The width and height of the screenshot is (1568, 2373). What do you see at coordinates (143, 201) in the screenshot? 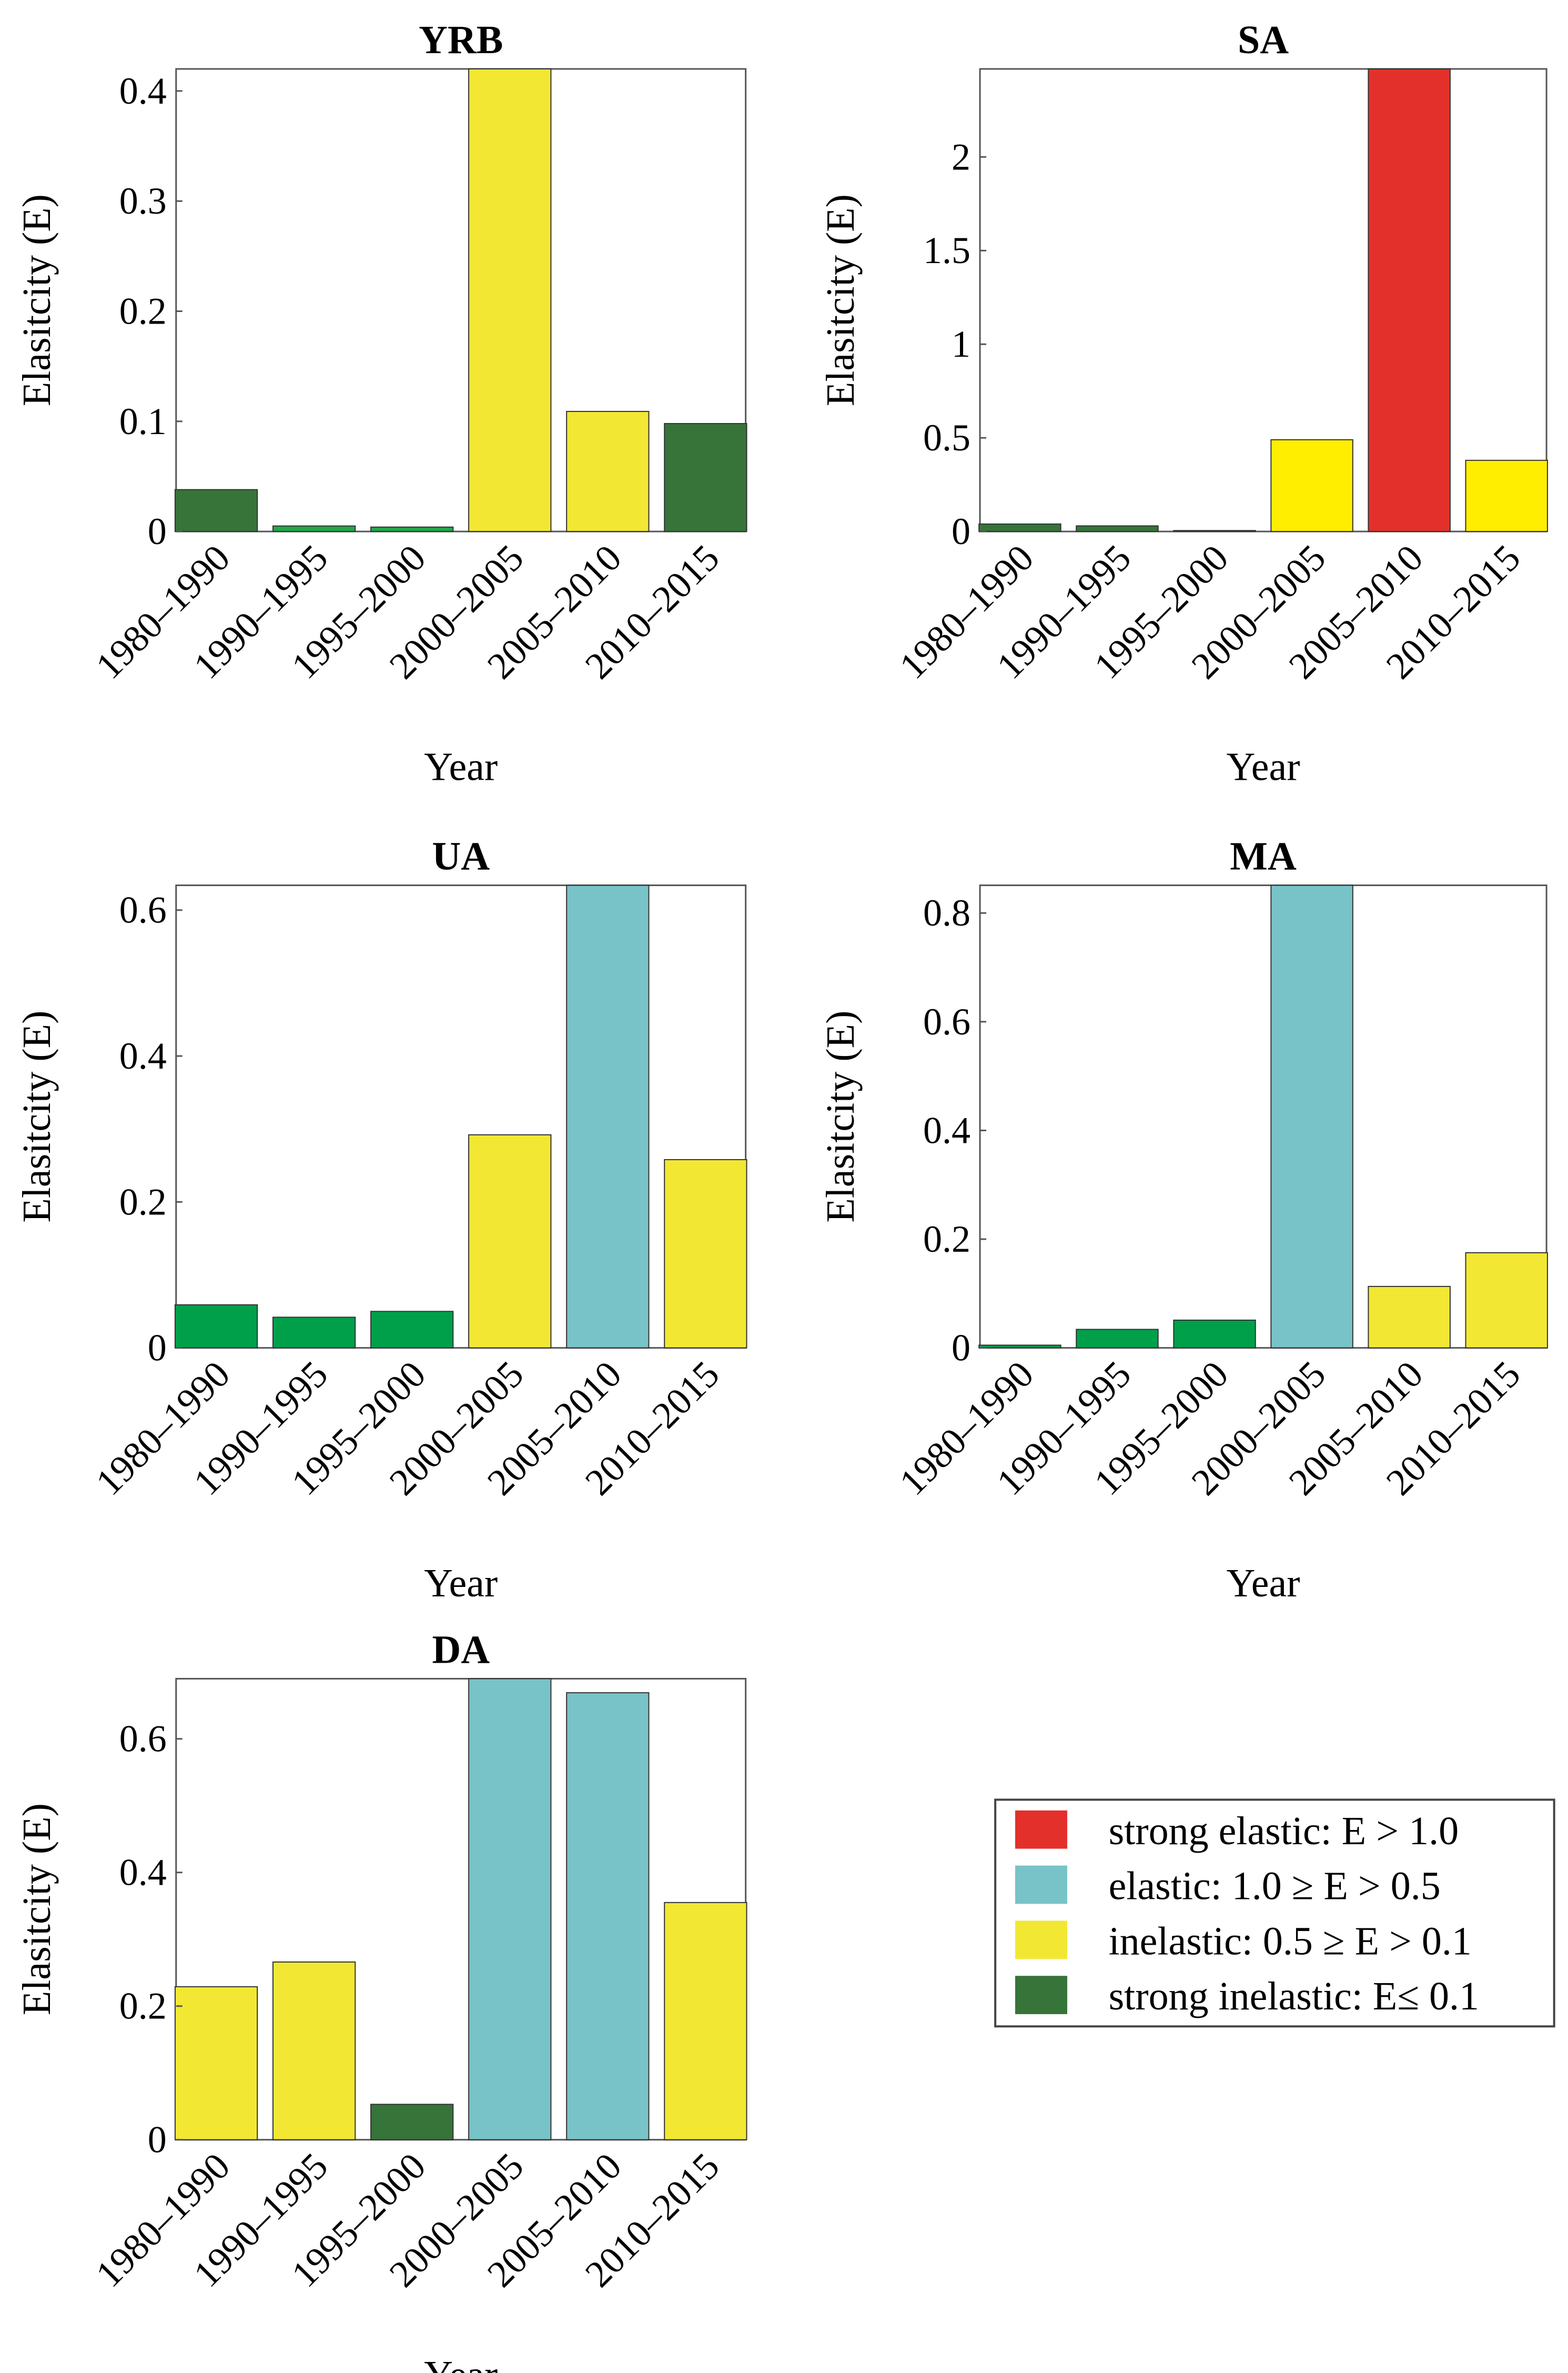
I see `y-tick-label: 0.3` at bounding box center [143, 201].